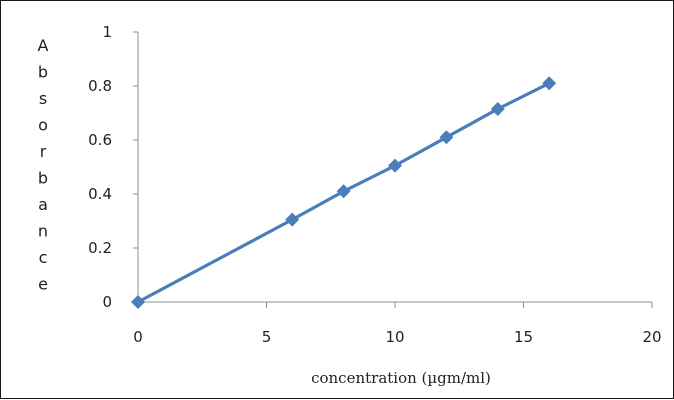  What do you see at coordinates (113, 167) in the screenshot?
I see `y-axis-ticks: 0 0.2 0.4 0.6 0.8 1` at bounding box center [113, 167].